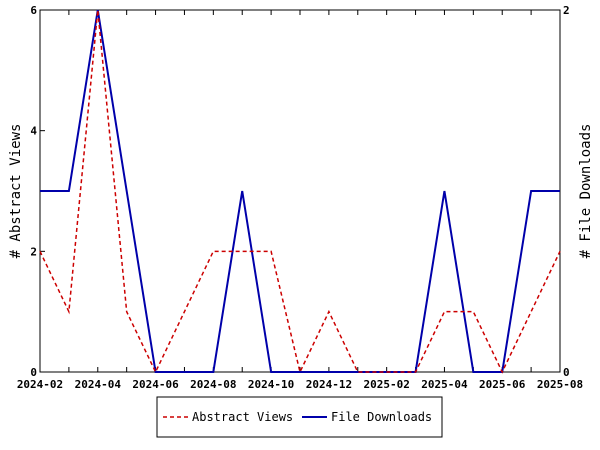  Describe the element at coordinates (33, 131) in the screenshot. I see `left-y-tick-label: 4` at that location.